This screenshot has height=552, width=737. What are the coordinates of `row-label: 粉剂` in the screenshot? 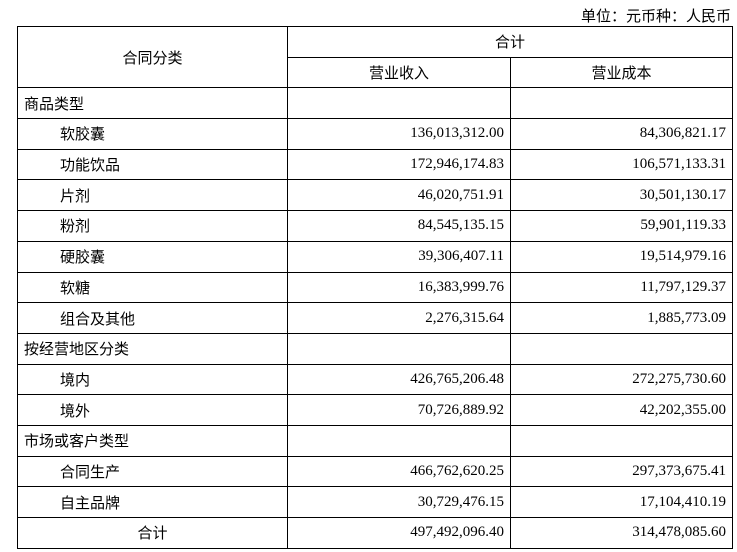 It's located at (152, 226).